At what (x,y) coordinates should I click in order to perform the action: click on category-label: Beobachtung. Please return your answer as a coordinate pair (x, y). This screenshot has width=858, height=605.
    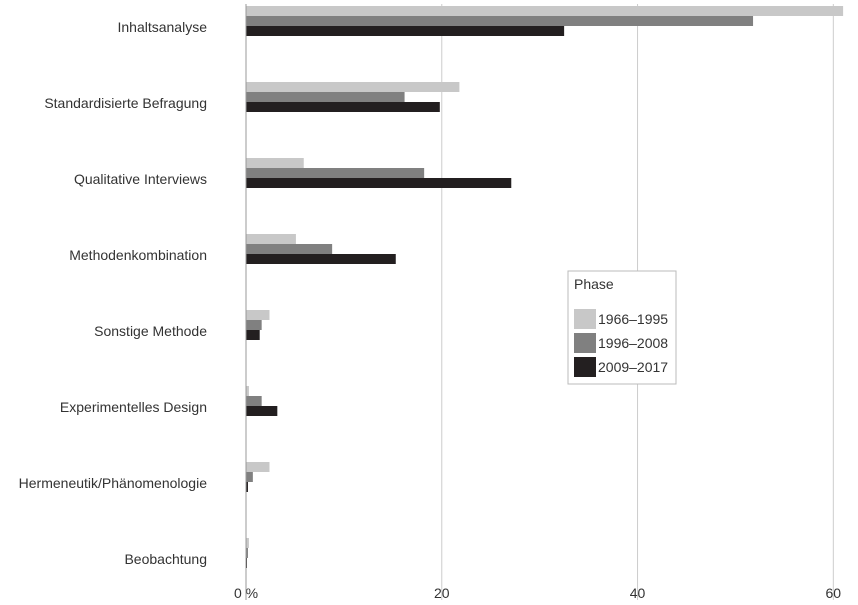
    Looking at the image, I should click on (165, 559).